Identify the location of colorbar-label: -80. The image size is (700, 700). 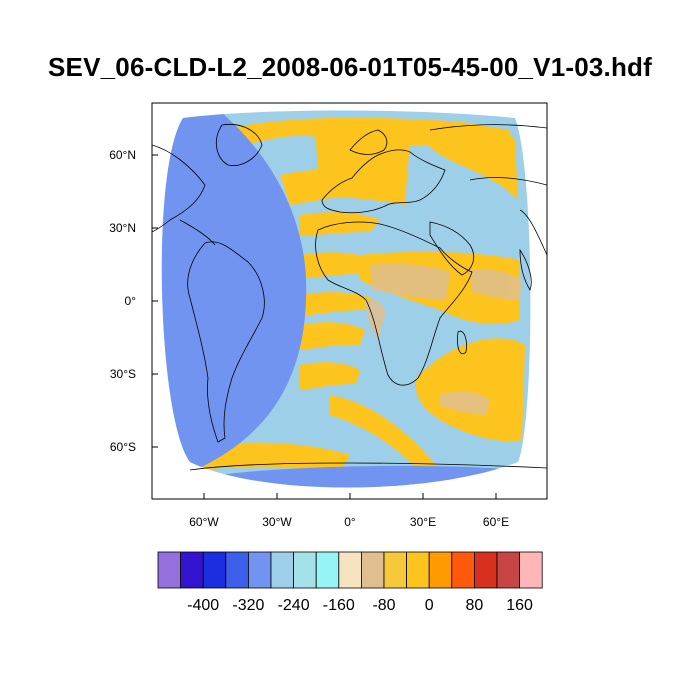
(384, 605).